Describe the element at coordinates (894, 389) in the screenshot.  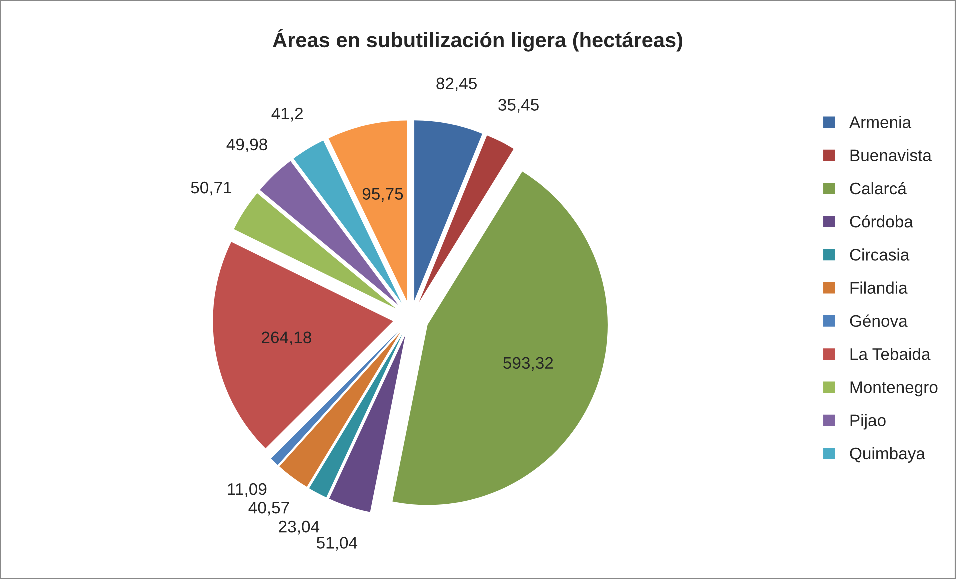
I see `legend-label: Montenegro` at that location.